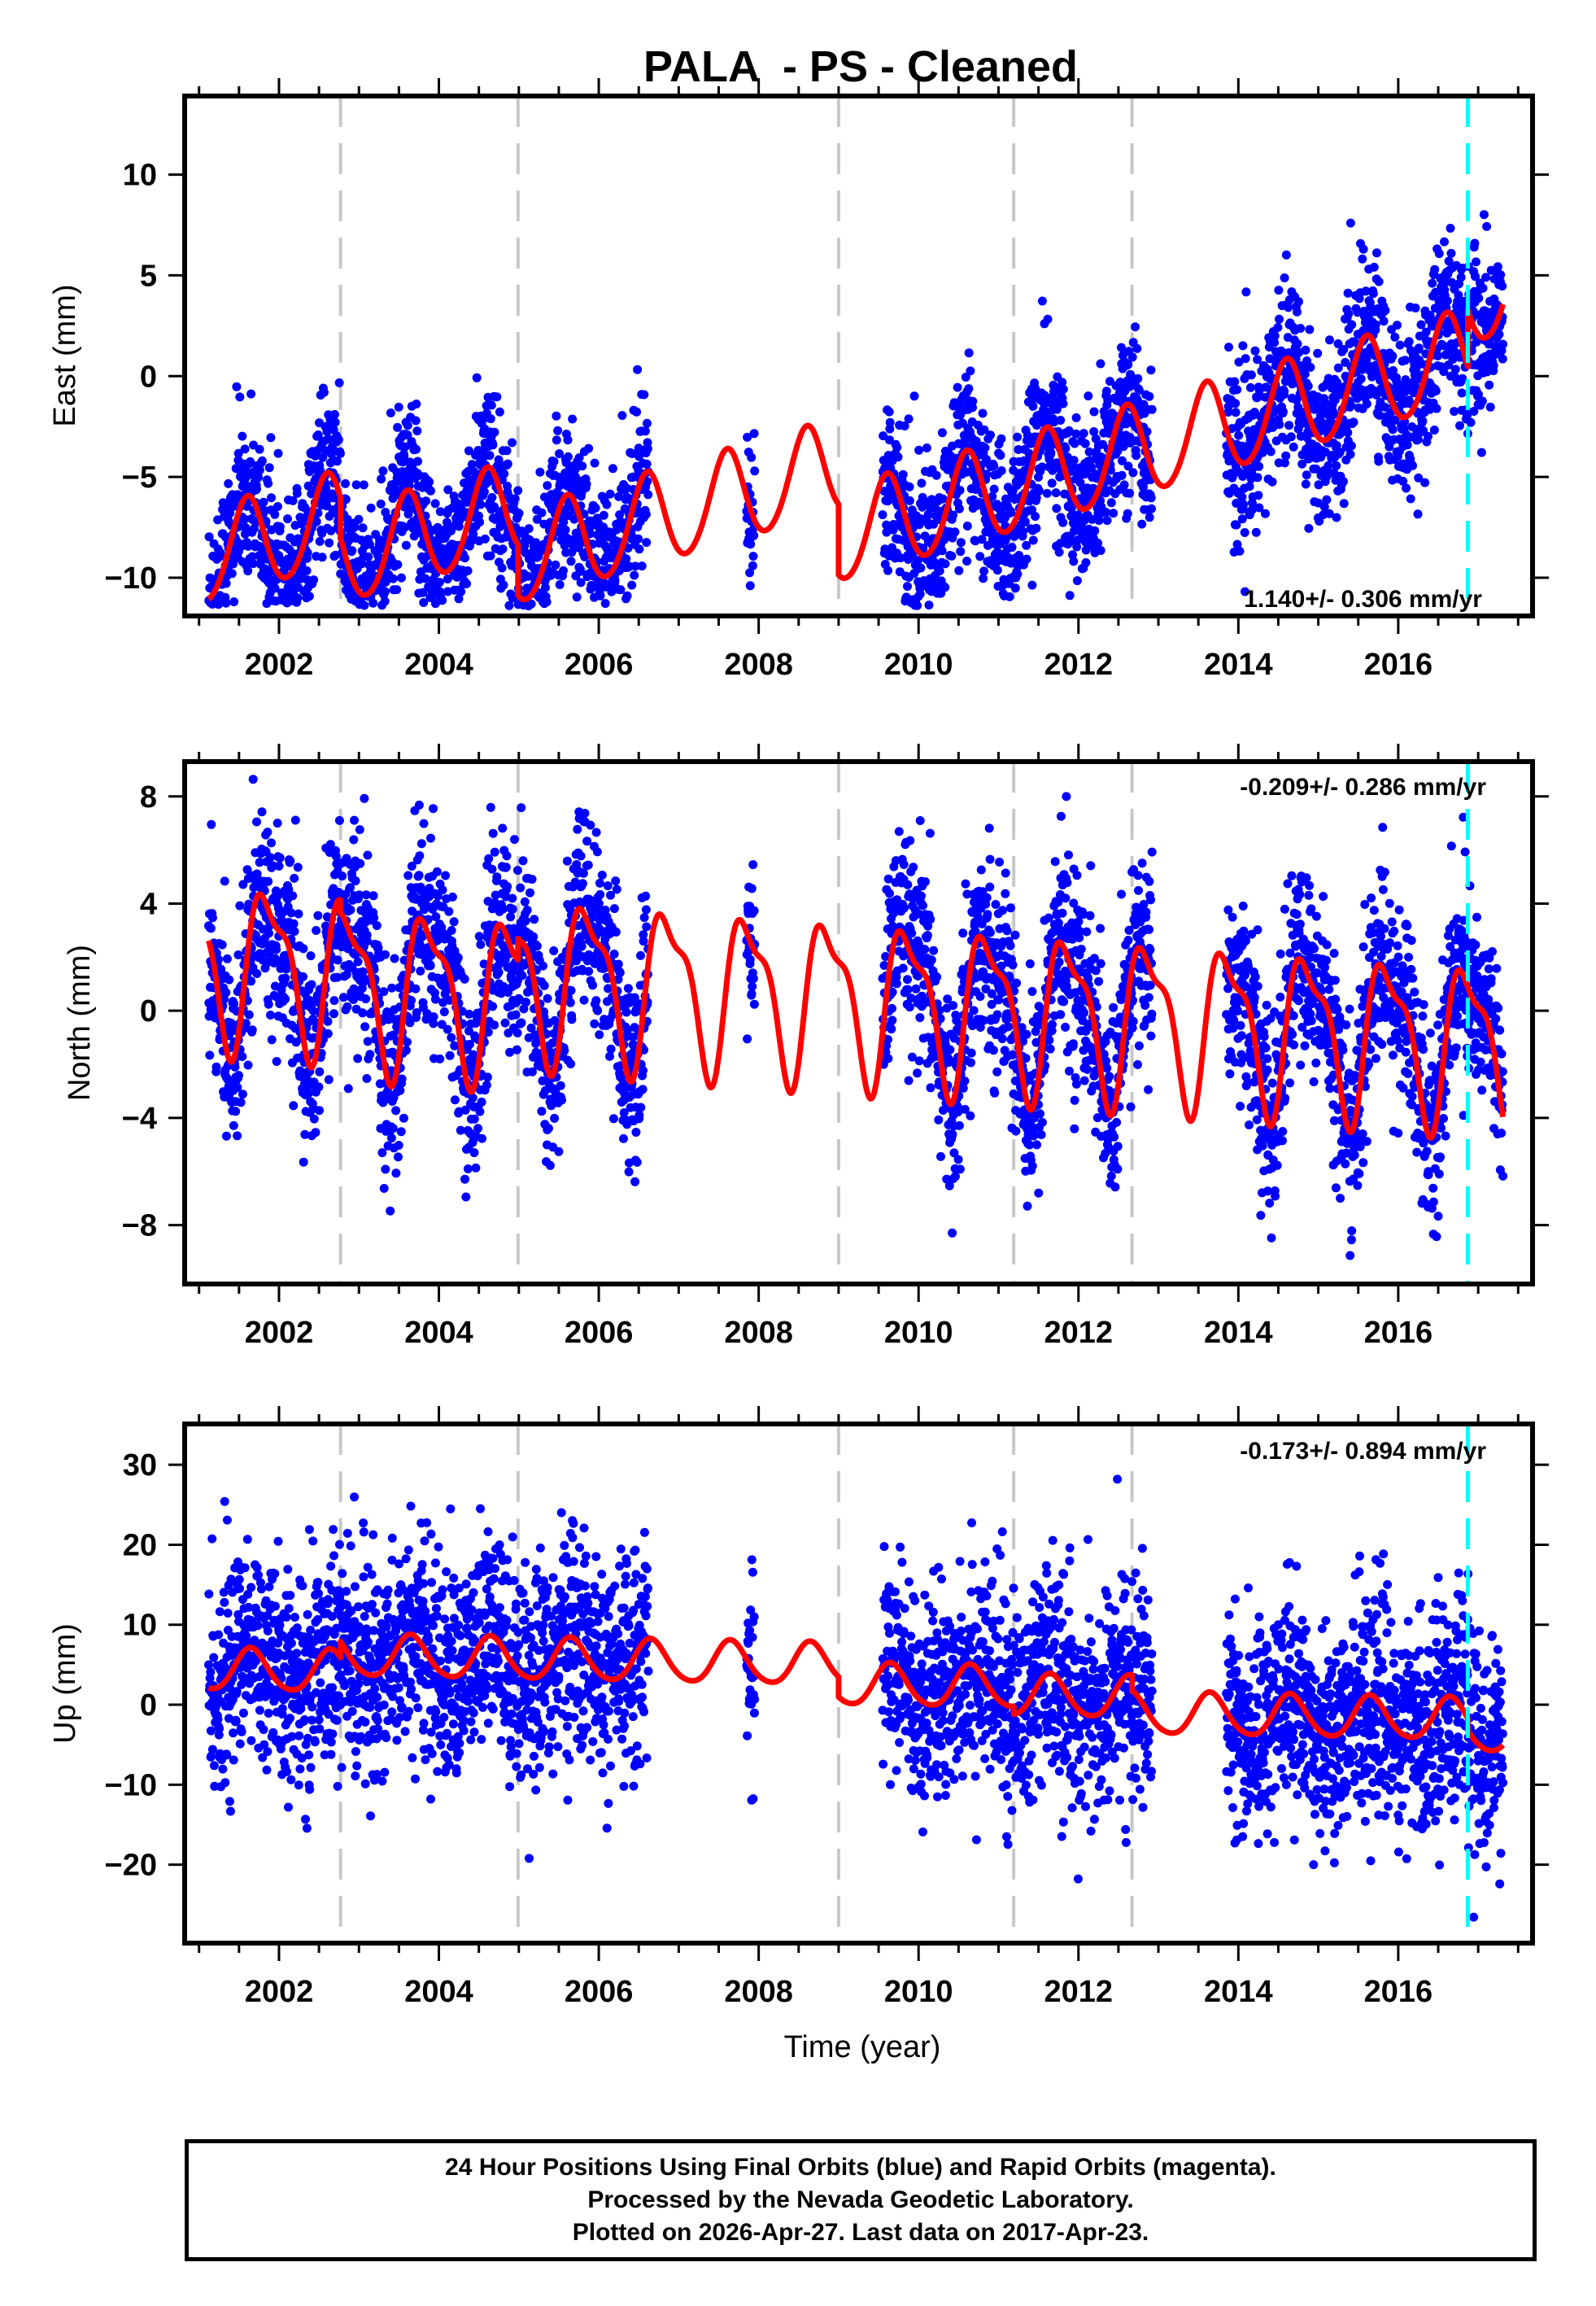  Describe the element at coordinates (148, 276) in the screenshot. I see `east-y-tick-label: 5` at that location.